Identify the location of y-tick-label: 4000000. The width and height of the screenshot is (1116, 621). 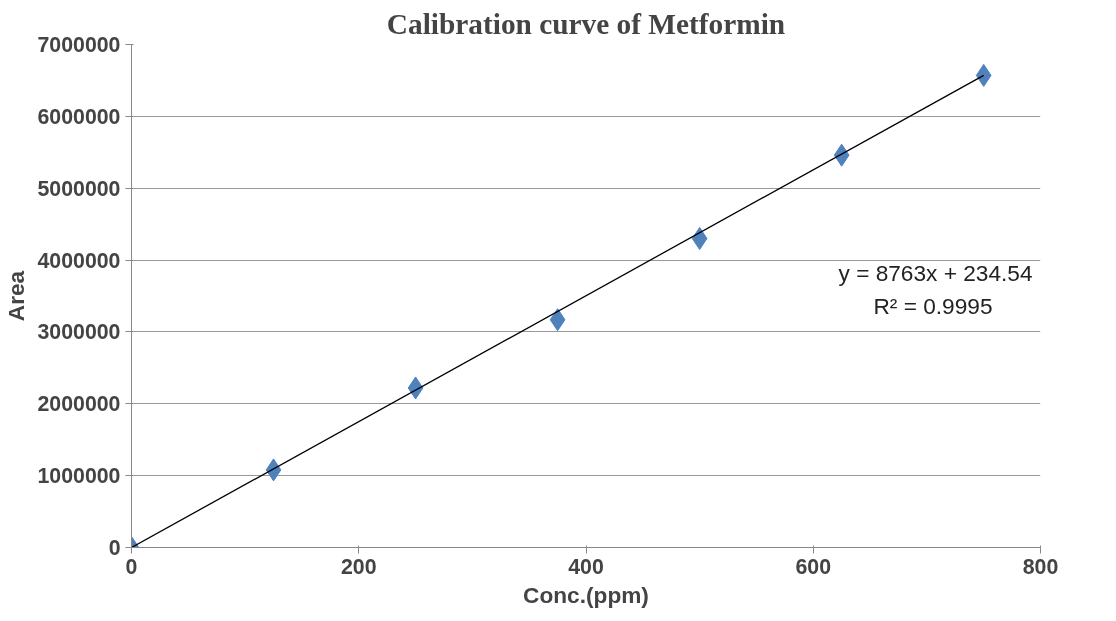
(79, 260).